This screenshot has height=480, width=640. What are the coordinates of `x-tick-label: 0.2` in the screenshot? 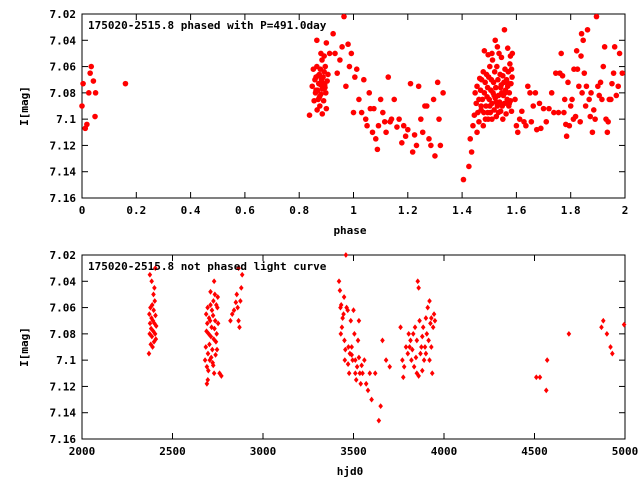 It's located at (136, 210).